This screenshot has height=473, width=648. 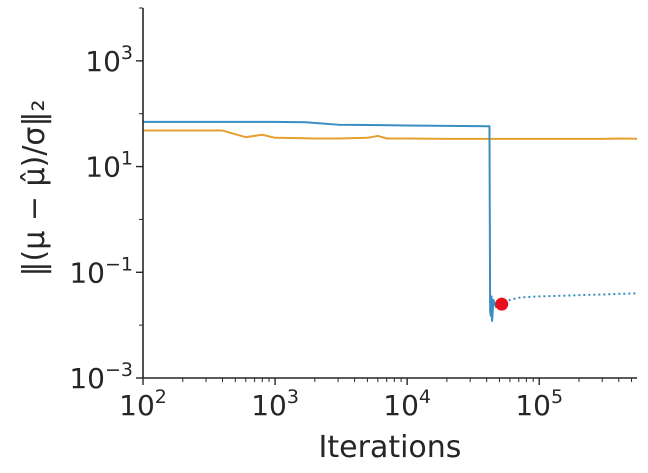 What do you see at coordinates (101, 271) in the screenshot?
I see `y-tick-label: 10⁻¹` at bounding box center [101, 271].